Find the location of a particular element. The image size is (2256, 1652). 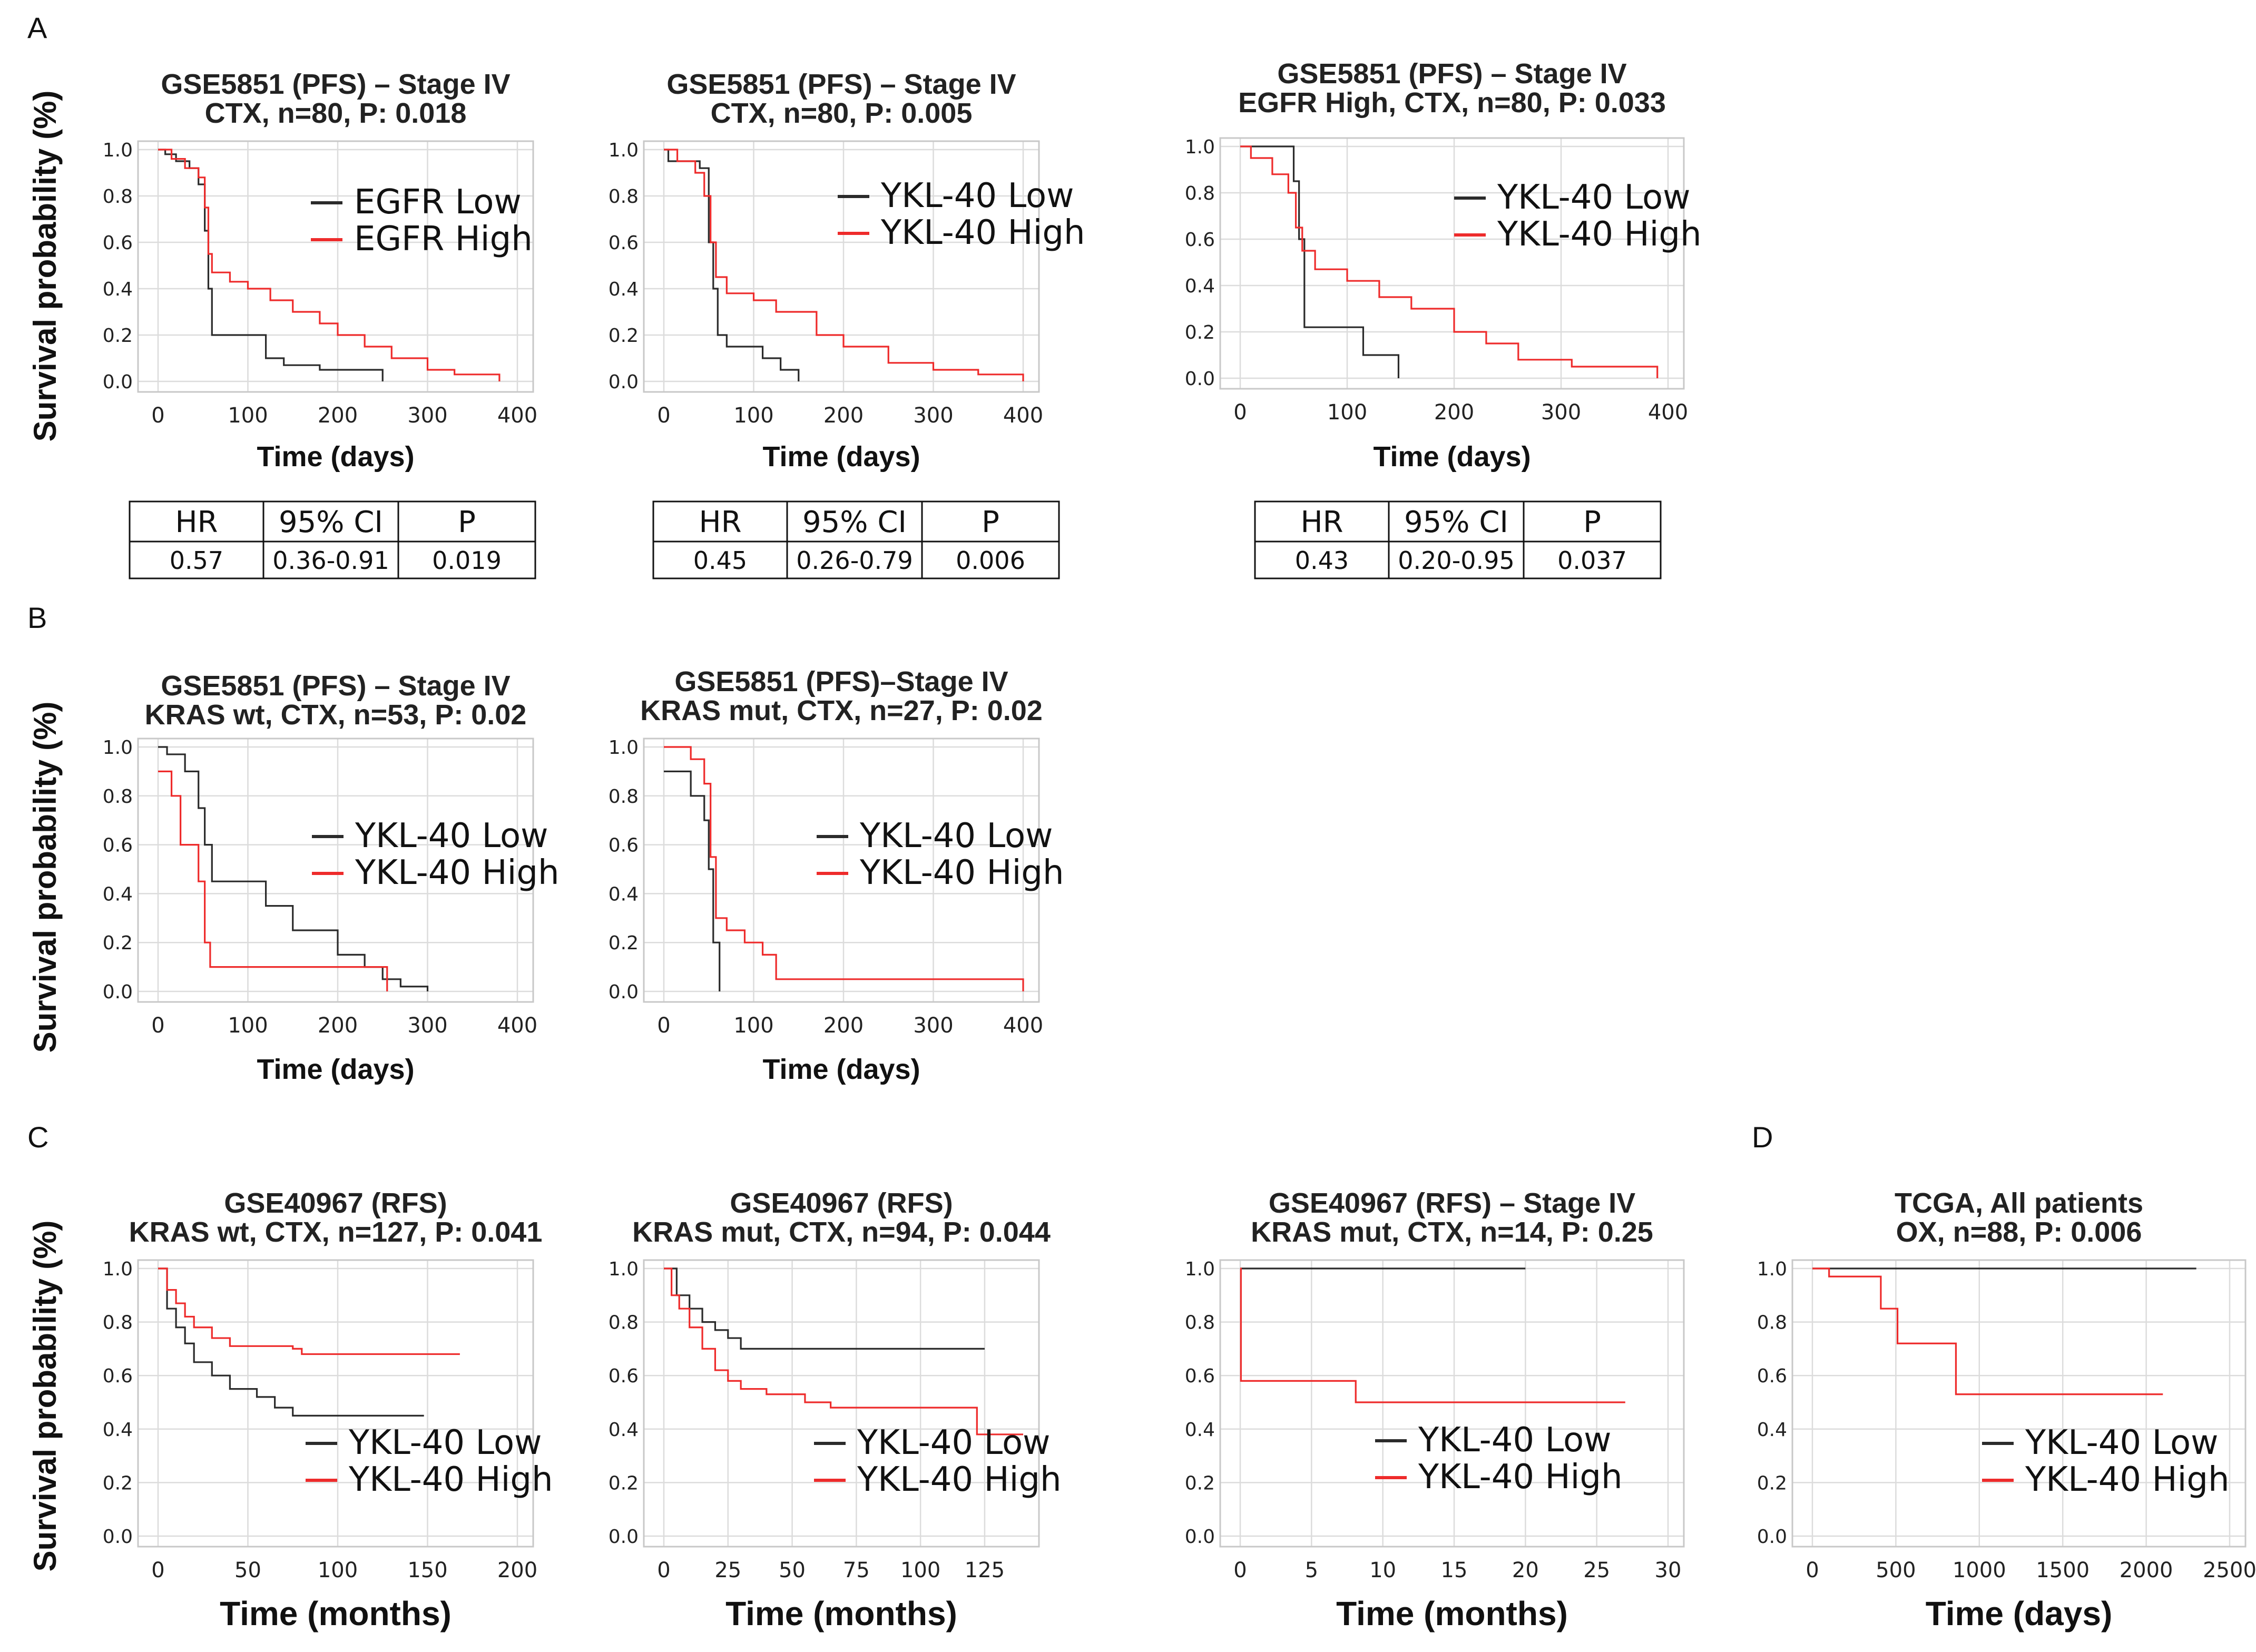

panel-label-b: B is located at coordinates (37, 617).